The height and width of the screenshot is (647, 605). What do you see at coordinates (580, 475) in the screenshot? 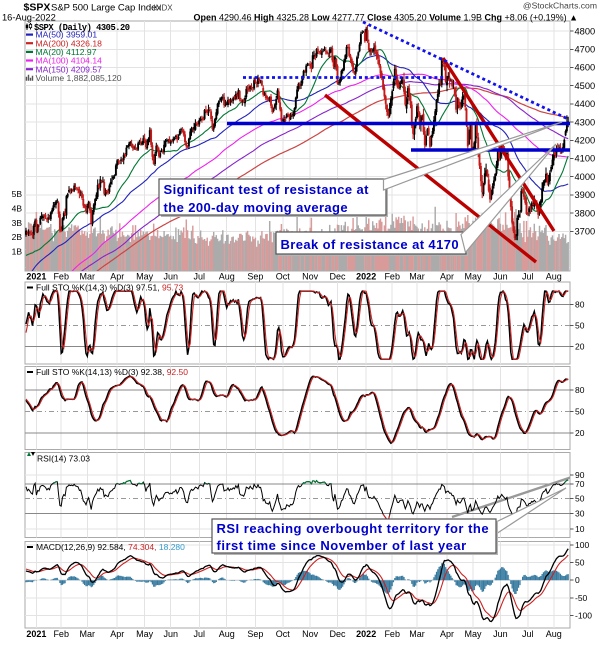
I see `svg-text: 90` at bounding box center [580, 475].